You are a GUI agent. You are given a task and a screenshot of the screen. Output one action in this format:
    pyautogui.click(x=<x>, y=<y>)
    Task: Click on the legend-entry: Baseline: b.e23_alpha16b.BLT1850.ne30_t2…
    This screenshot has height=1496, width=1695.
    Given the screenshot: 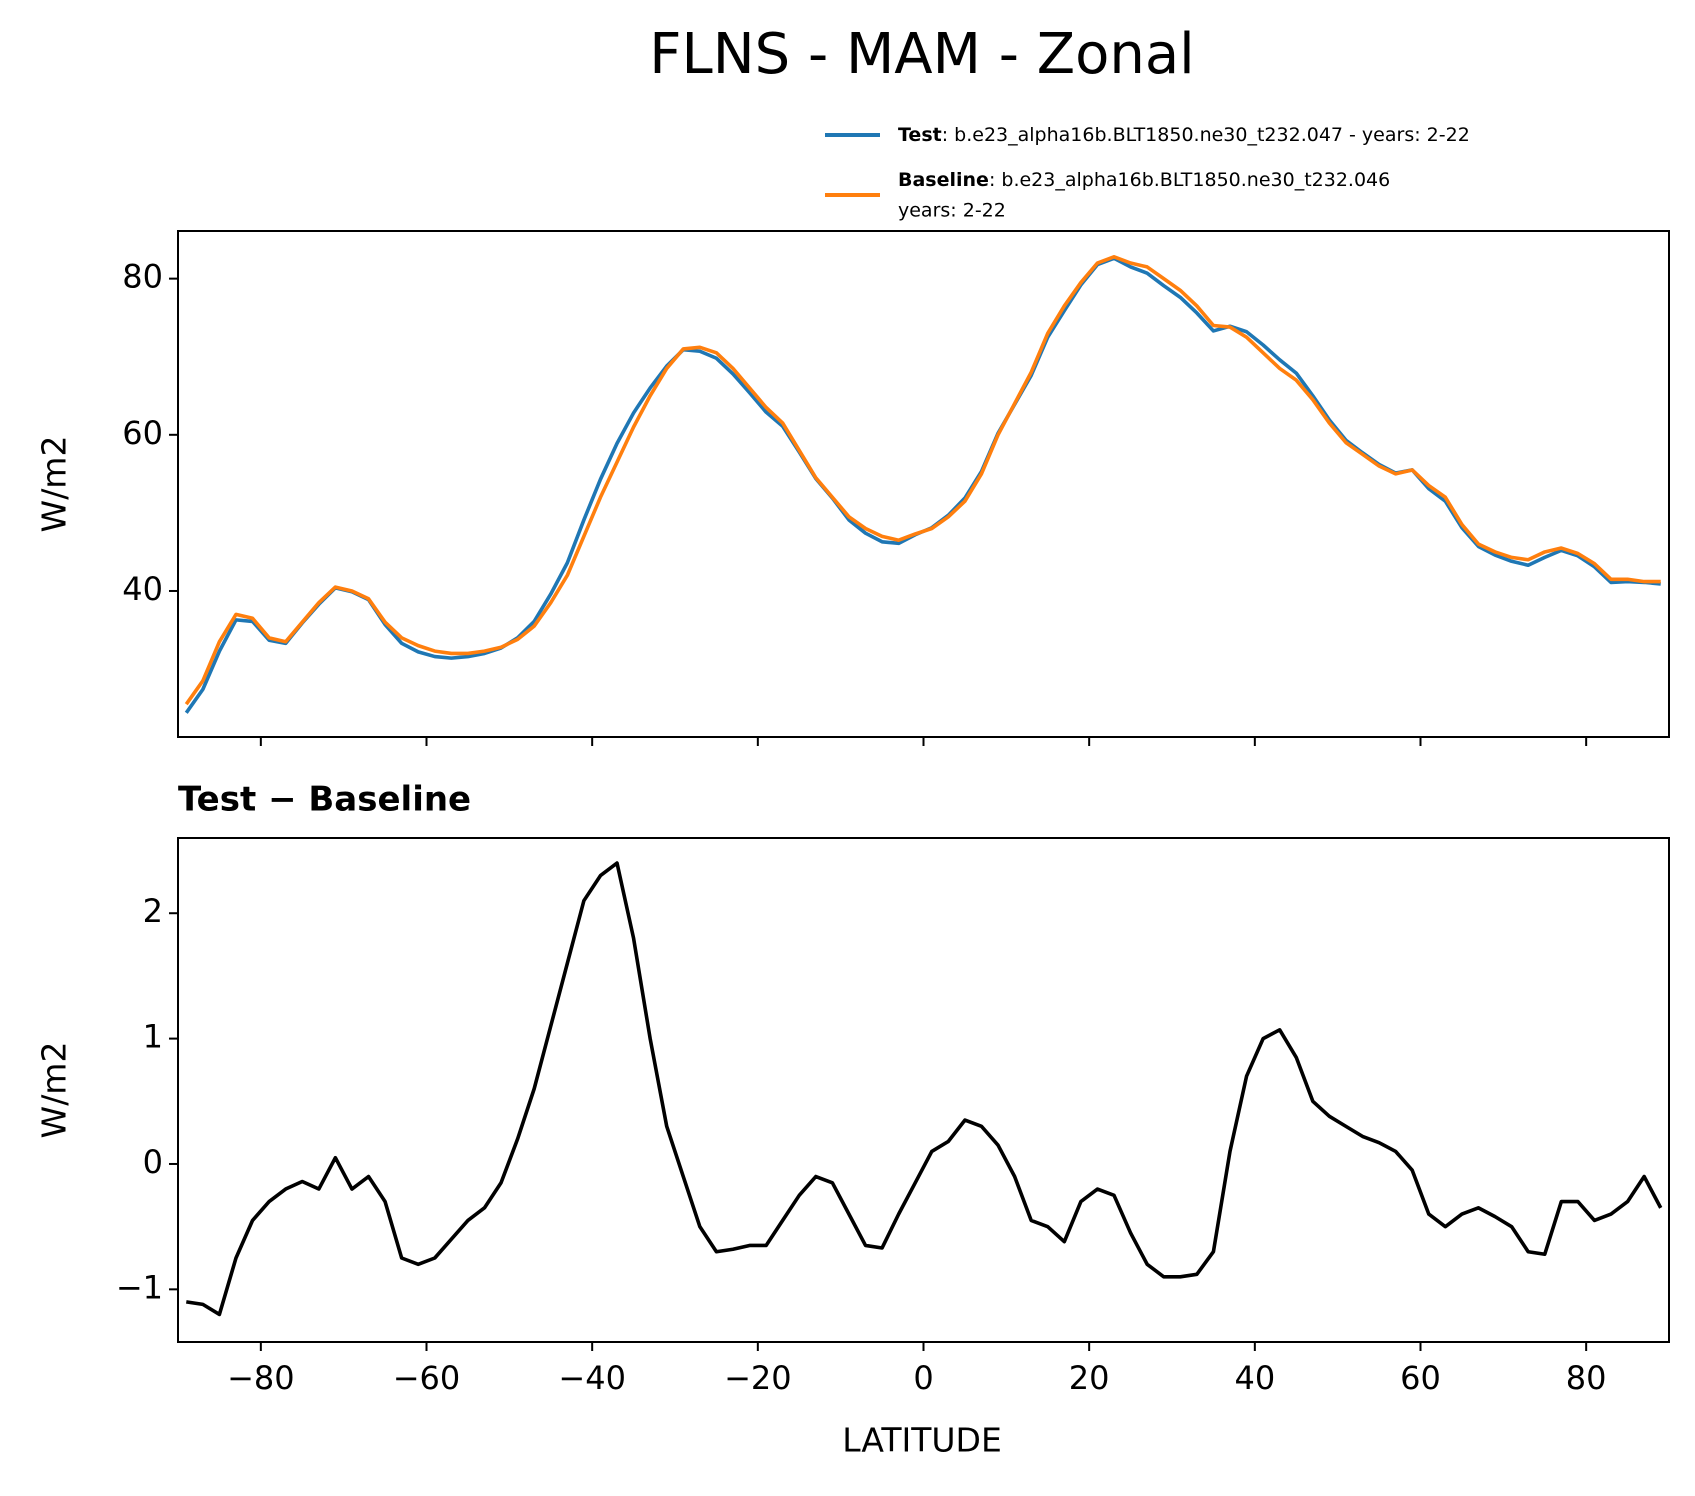 What is the action you would take?
    pyautogui.click(x=1144, y=180)
    